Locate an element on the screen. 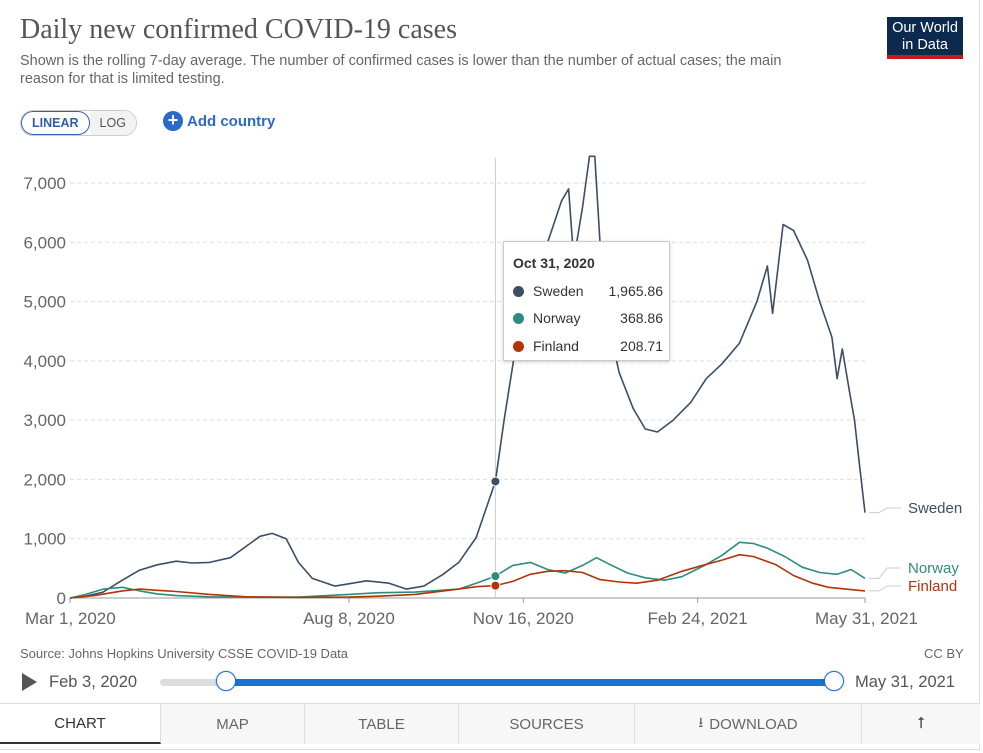 The image size is (983, 753). hover-marker-finland is located at coordinates (495, 585).